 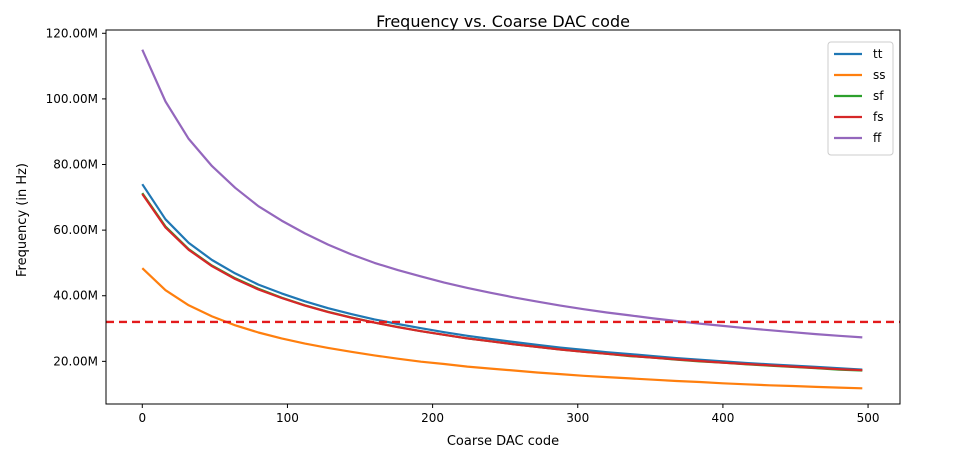 I want to click on y-tick-label: 40.00M, so click(x=75, y=296).